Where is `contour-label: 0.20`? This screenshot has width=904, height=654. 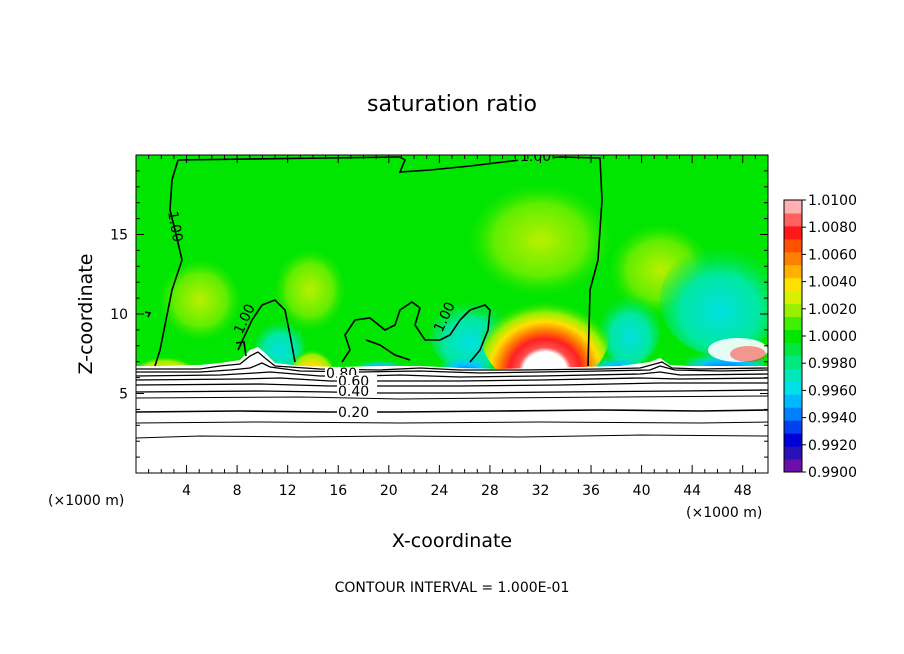
contour-label: 0.20 is located at coordinates (353, 413).